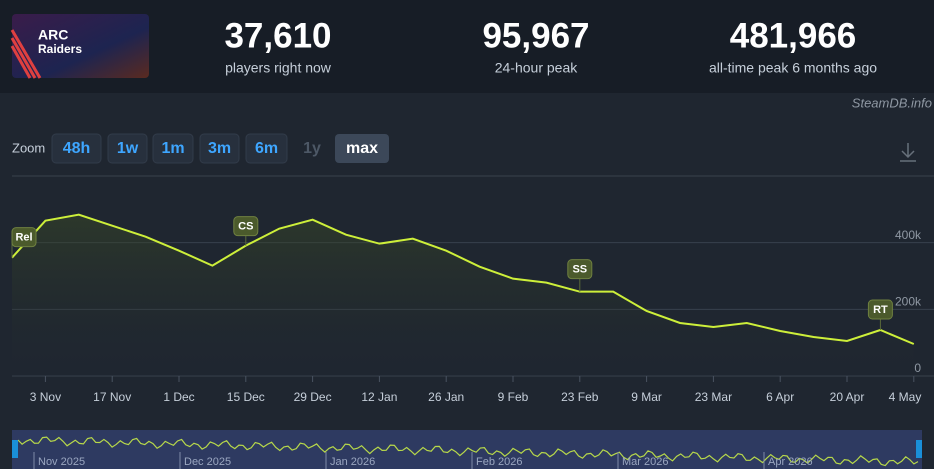 The height and width of the screenshot is (469, 934). I want to click on credit: SteamDB.info, so click(892, 102).